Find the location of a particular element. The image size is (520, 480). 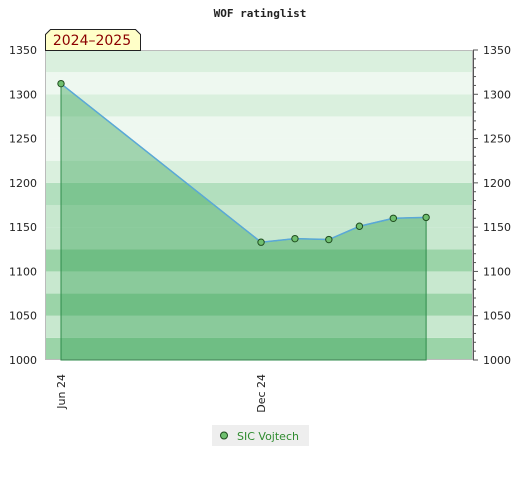

y-tick-label-right: 1350 is located at coordinates (497, 50).